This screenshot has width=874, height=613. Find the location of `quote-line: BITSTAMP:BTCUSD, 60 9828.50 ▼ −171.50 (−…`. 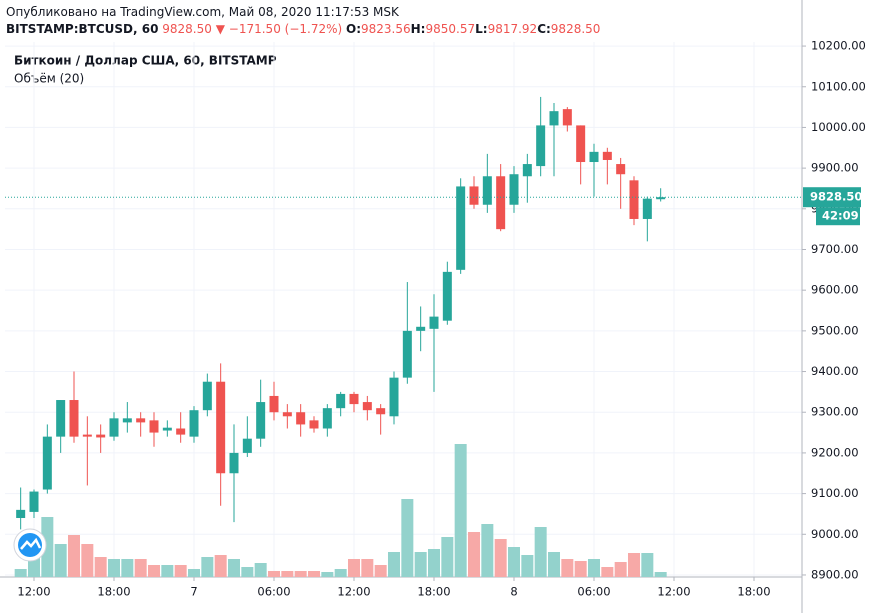

quote-line: BITSTAMP:BTCUSD, 60 9828.50 ▼ −171.50 (−… is located at coordinates (303, 29).